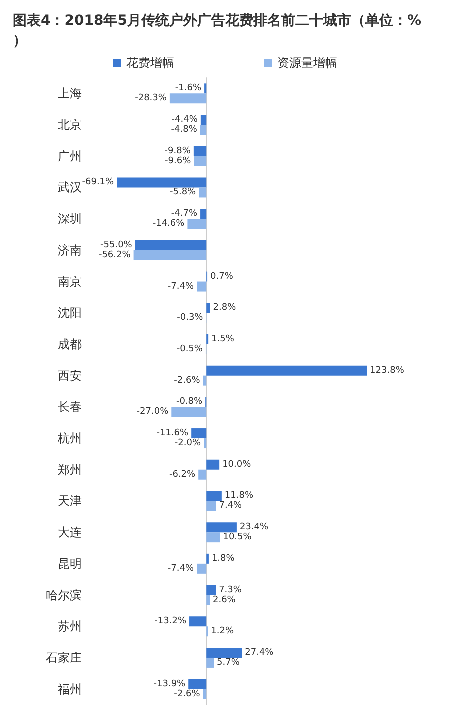  Describe the element at coordinates (188, 443) in the screenshot. I see `data-label: -2.0%` at that location.